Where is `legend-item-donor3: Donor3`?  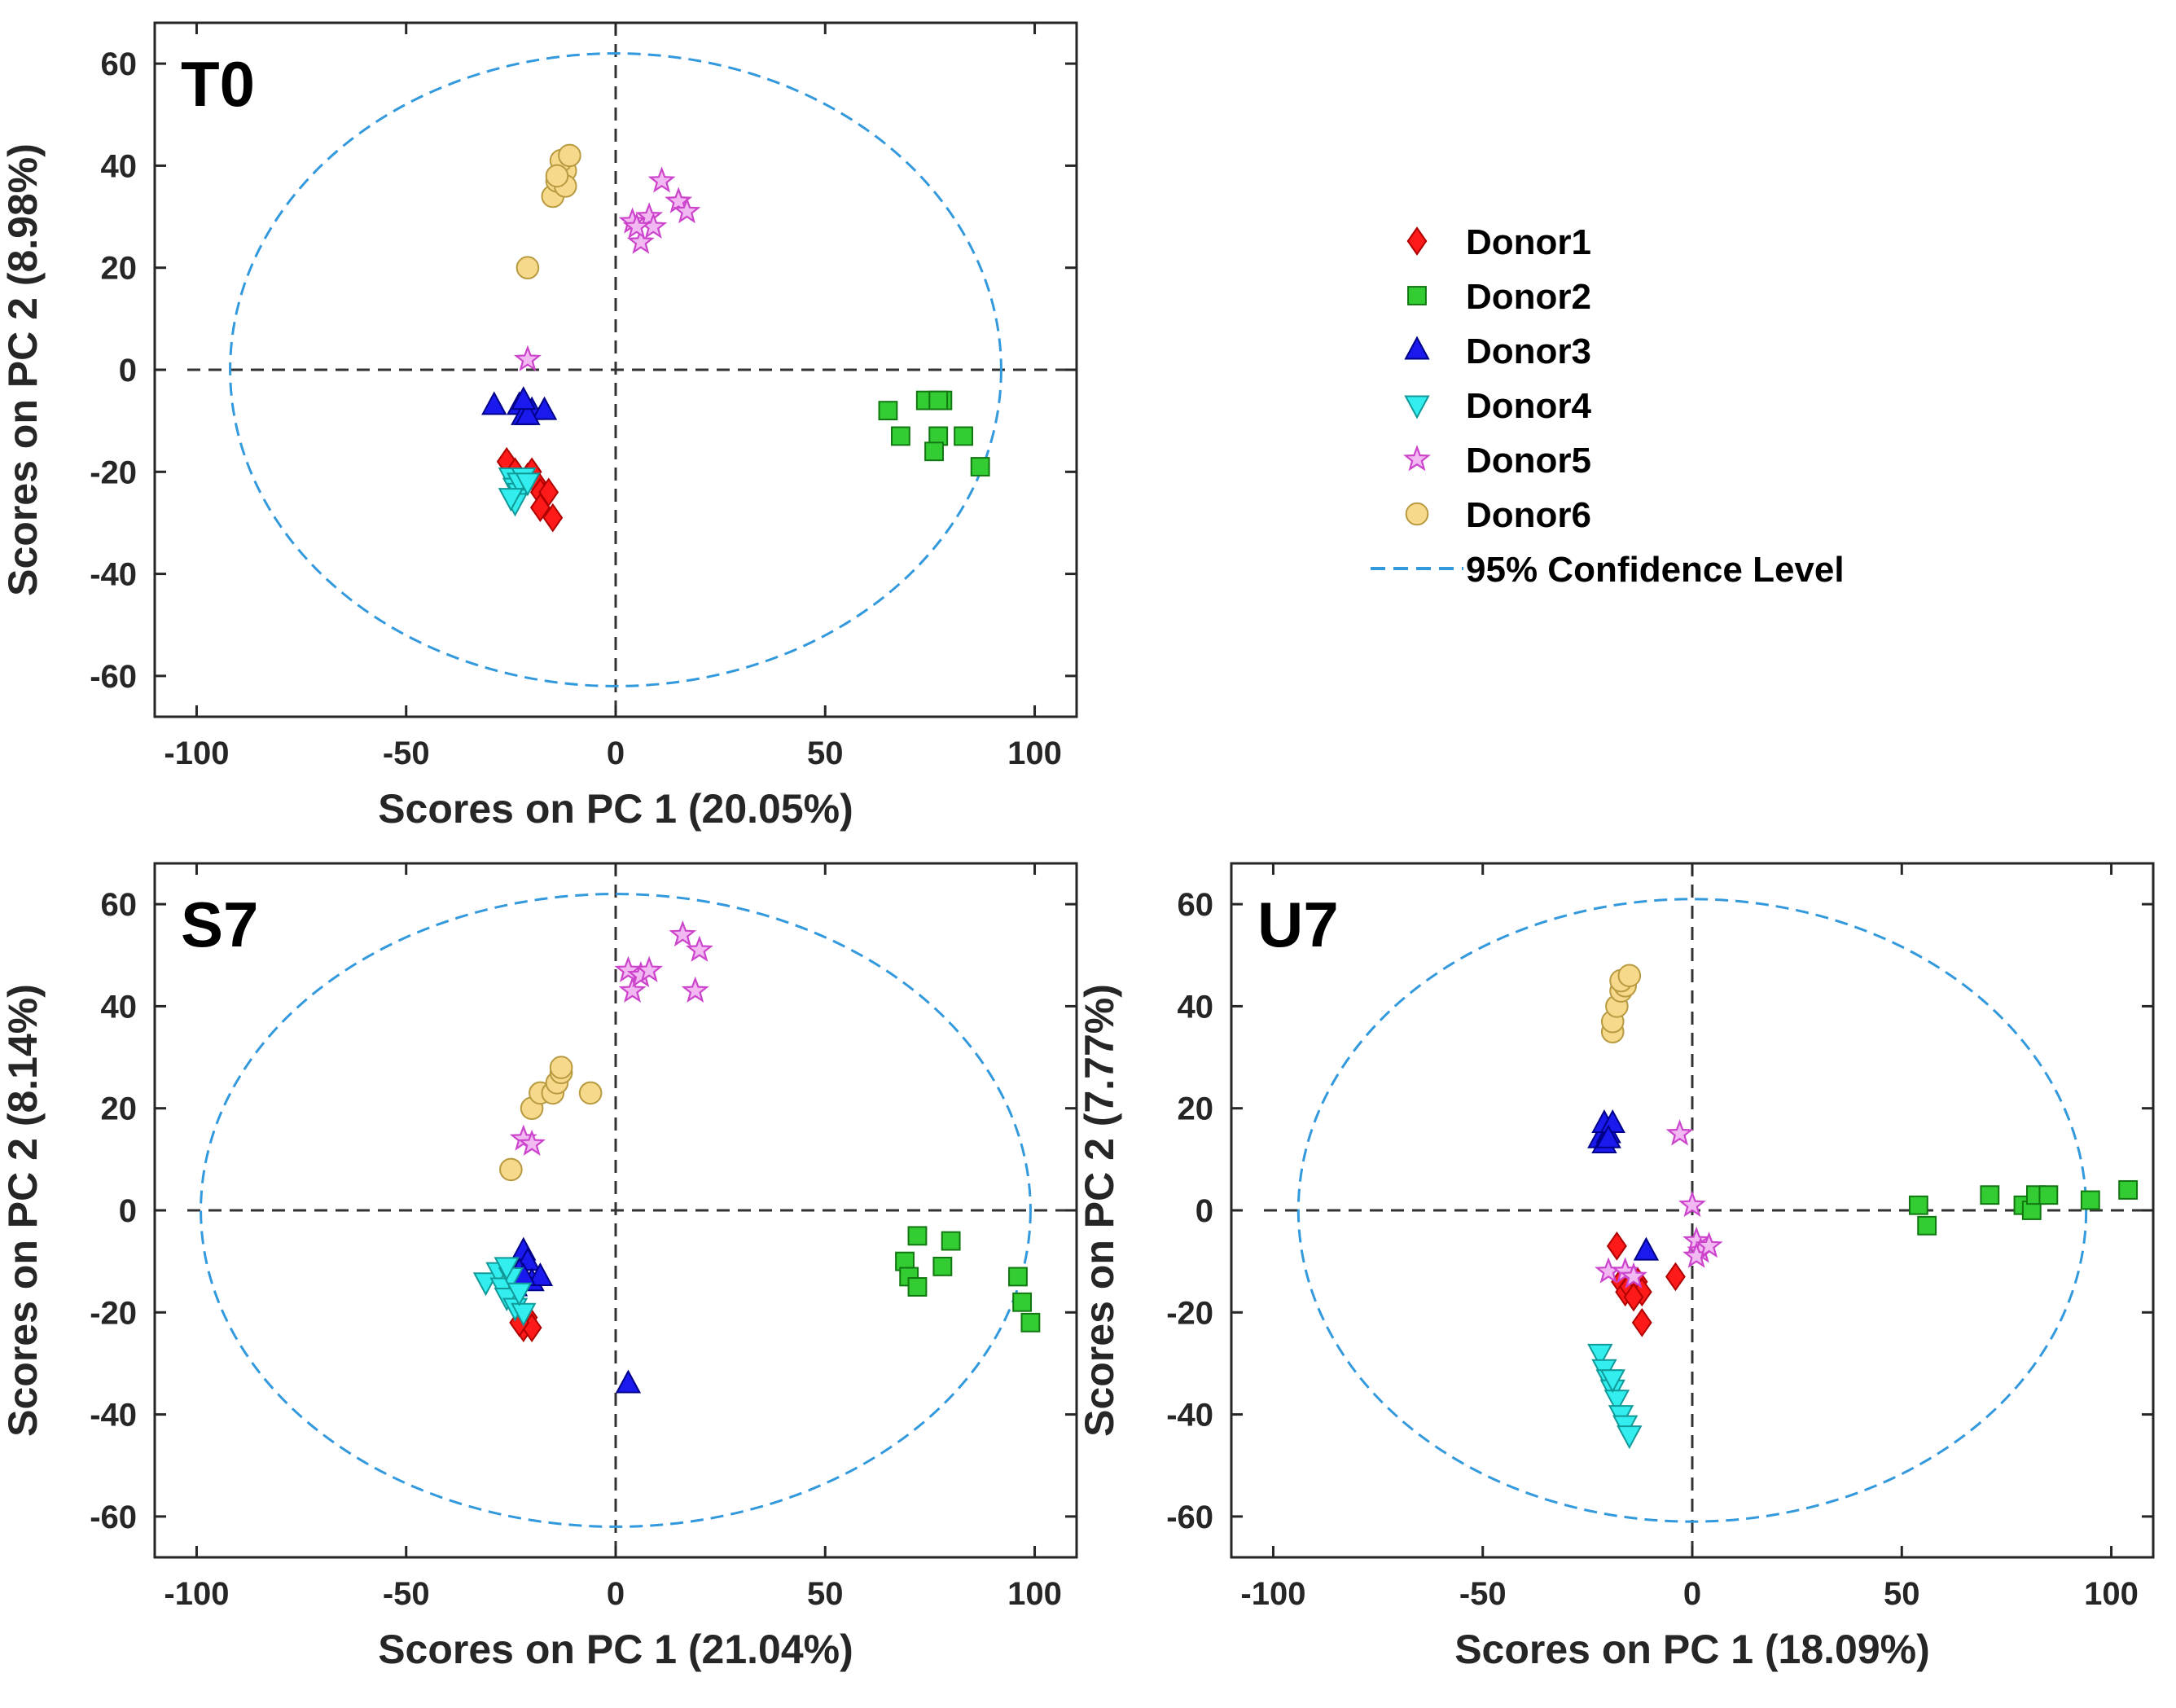
legend-item-donor3: Donor3 is located at coordinates (1498, 351).